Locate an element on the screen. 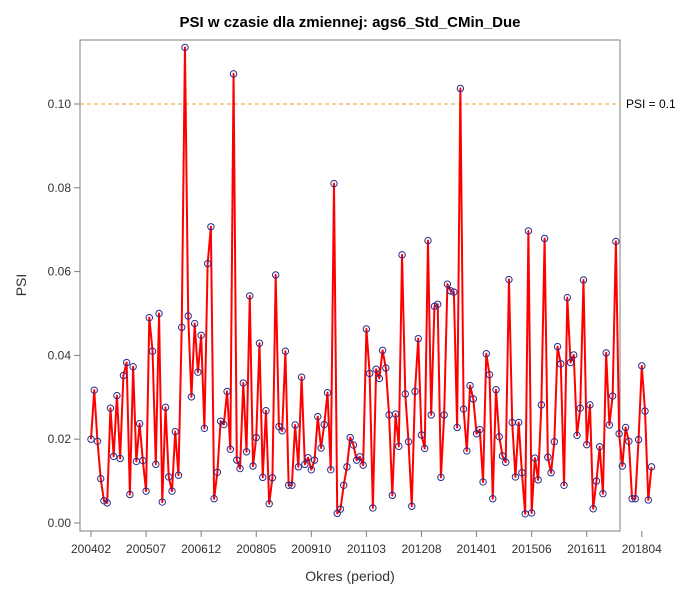  y-axis-label: PSI is located at coordinates (21, 285).